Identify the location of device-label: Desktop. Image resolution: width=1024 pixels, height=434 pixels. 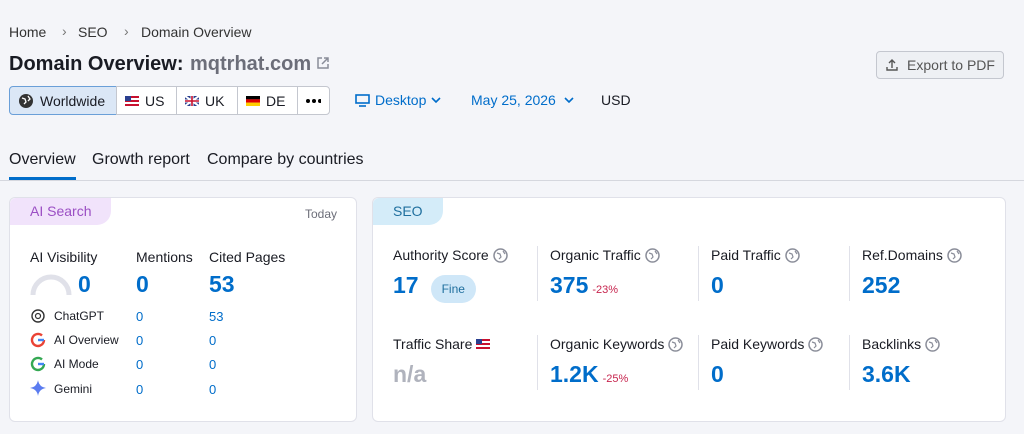
(401, 100).